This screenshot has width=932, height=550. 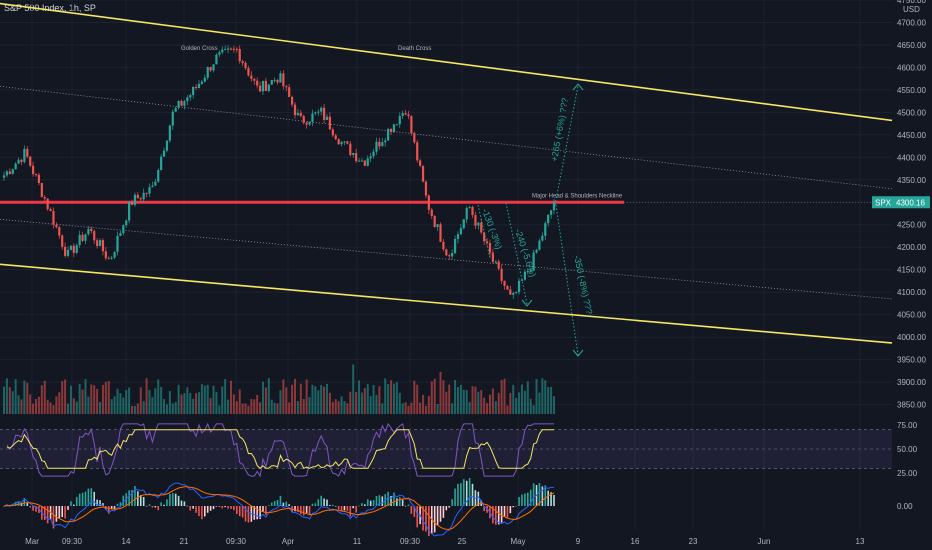 What do you see at coordinates (280, 449) in the screenshot?
I see `rsi-ma-line` at bounding box center [280, 449].